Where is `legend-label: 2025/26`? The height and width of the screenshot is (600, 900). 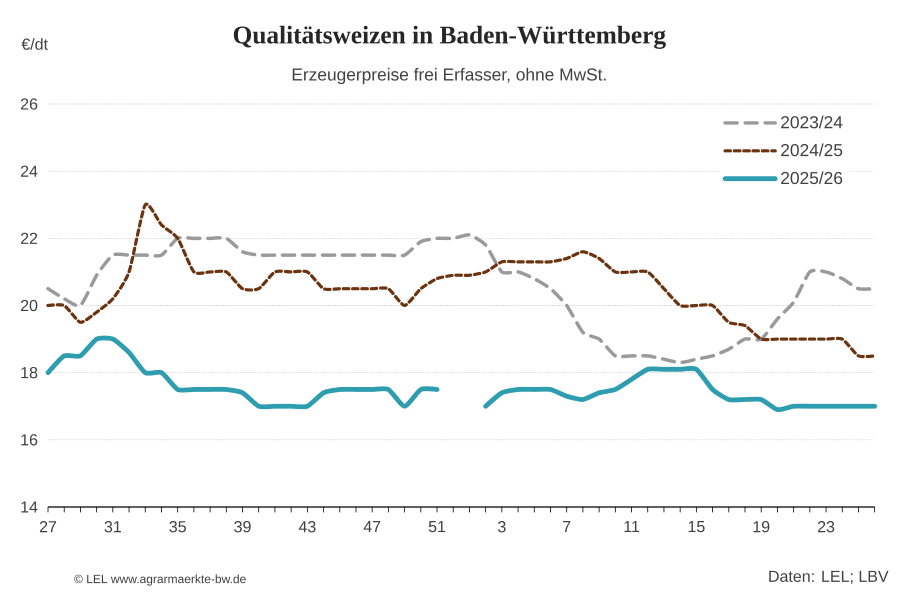
legend-label: 2025/26 is located at coordinates (811, 177).